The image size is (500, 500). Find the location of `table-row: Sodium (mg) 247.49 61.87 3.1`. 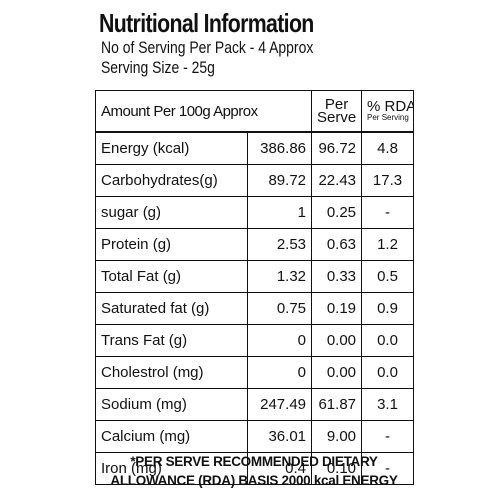

table-row: Sodium (mg) 247.49 61.87 3.1 is located at coordinates (255, 404).